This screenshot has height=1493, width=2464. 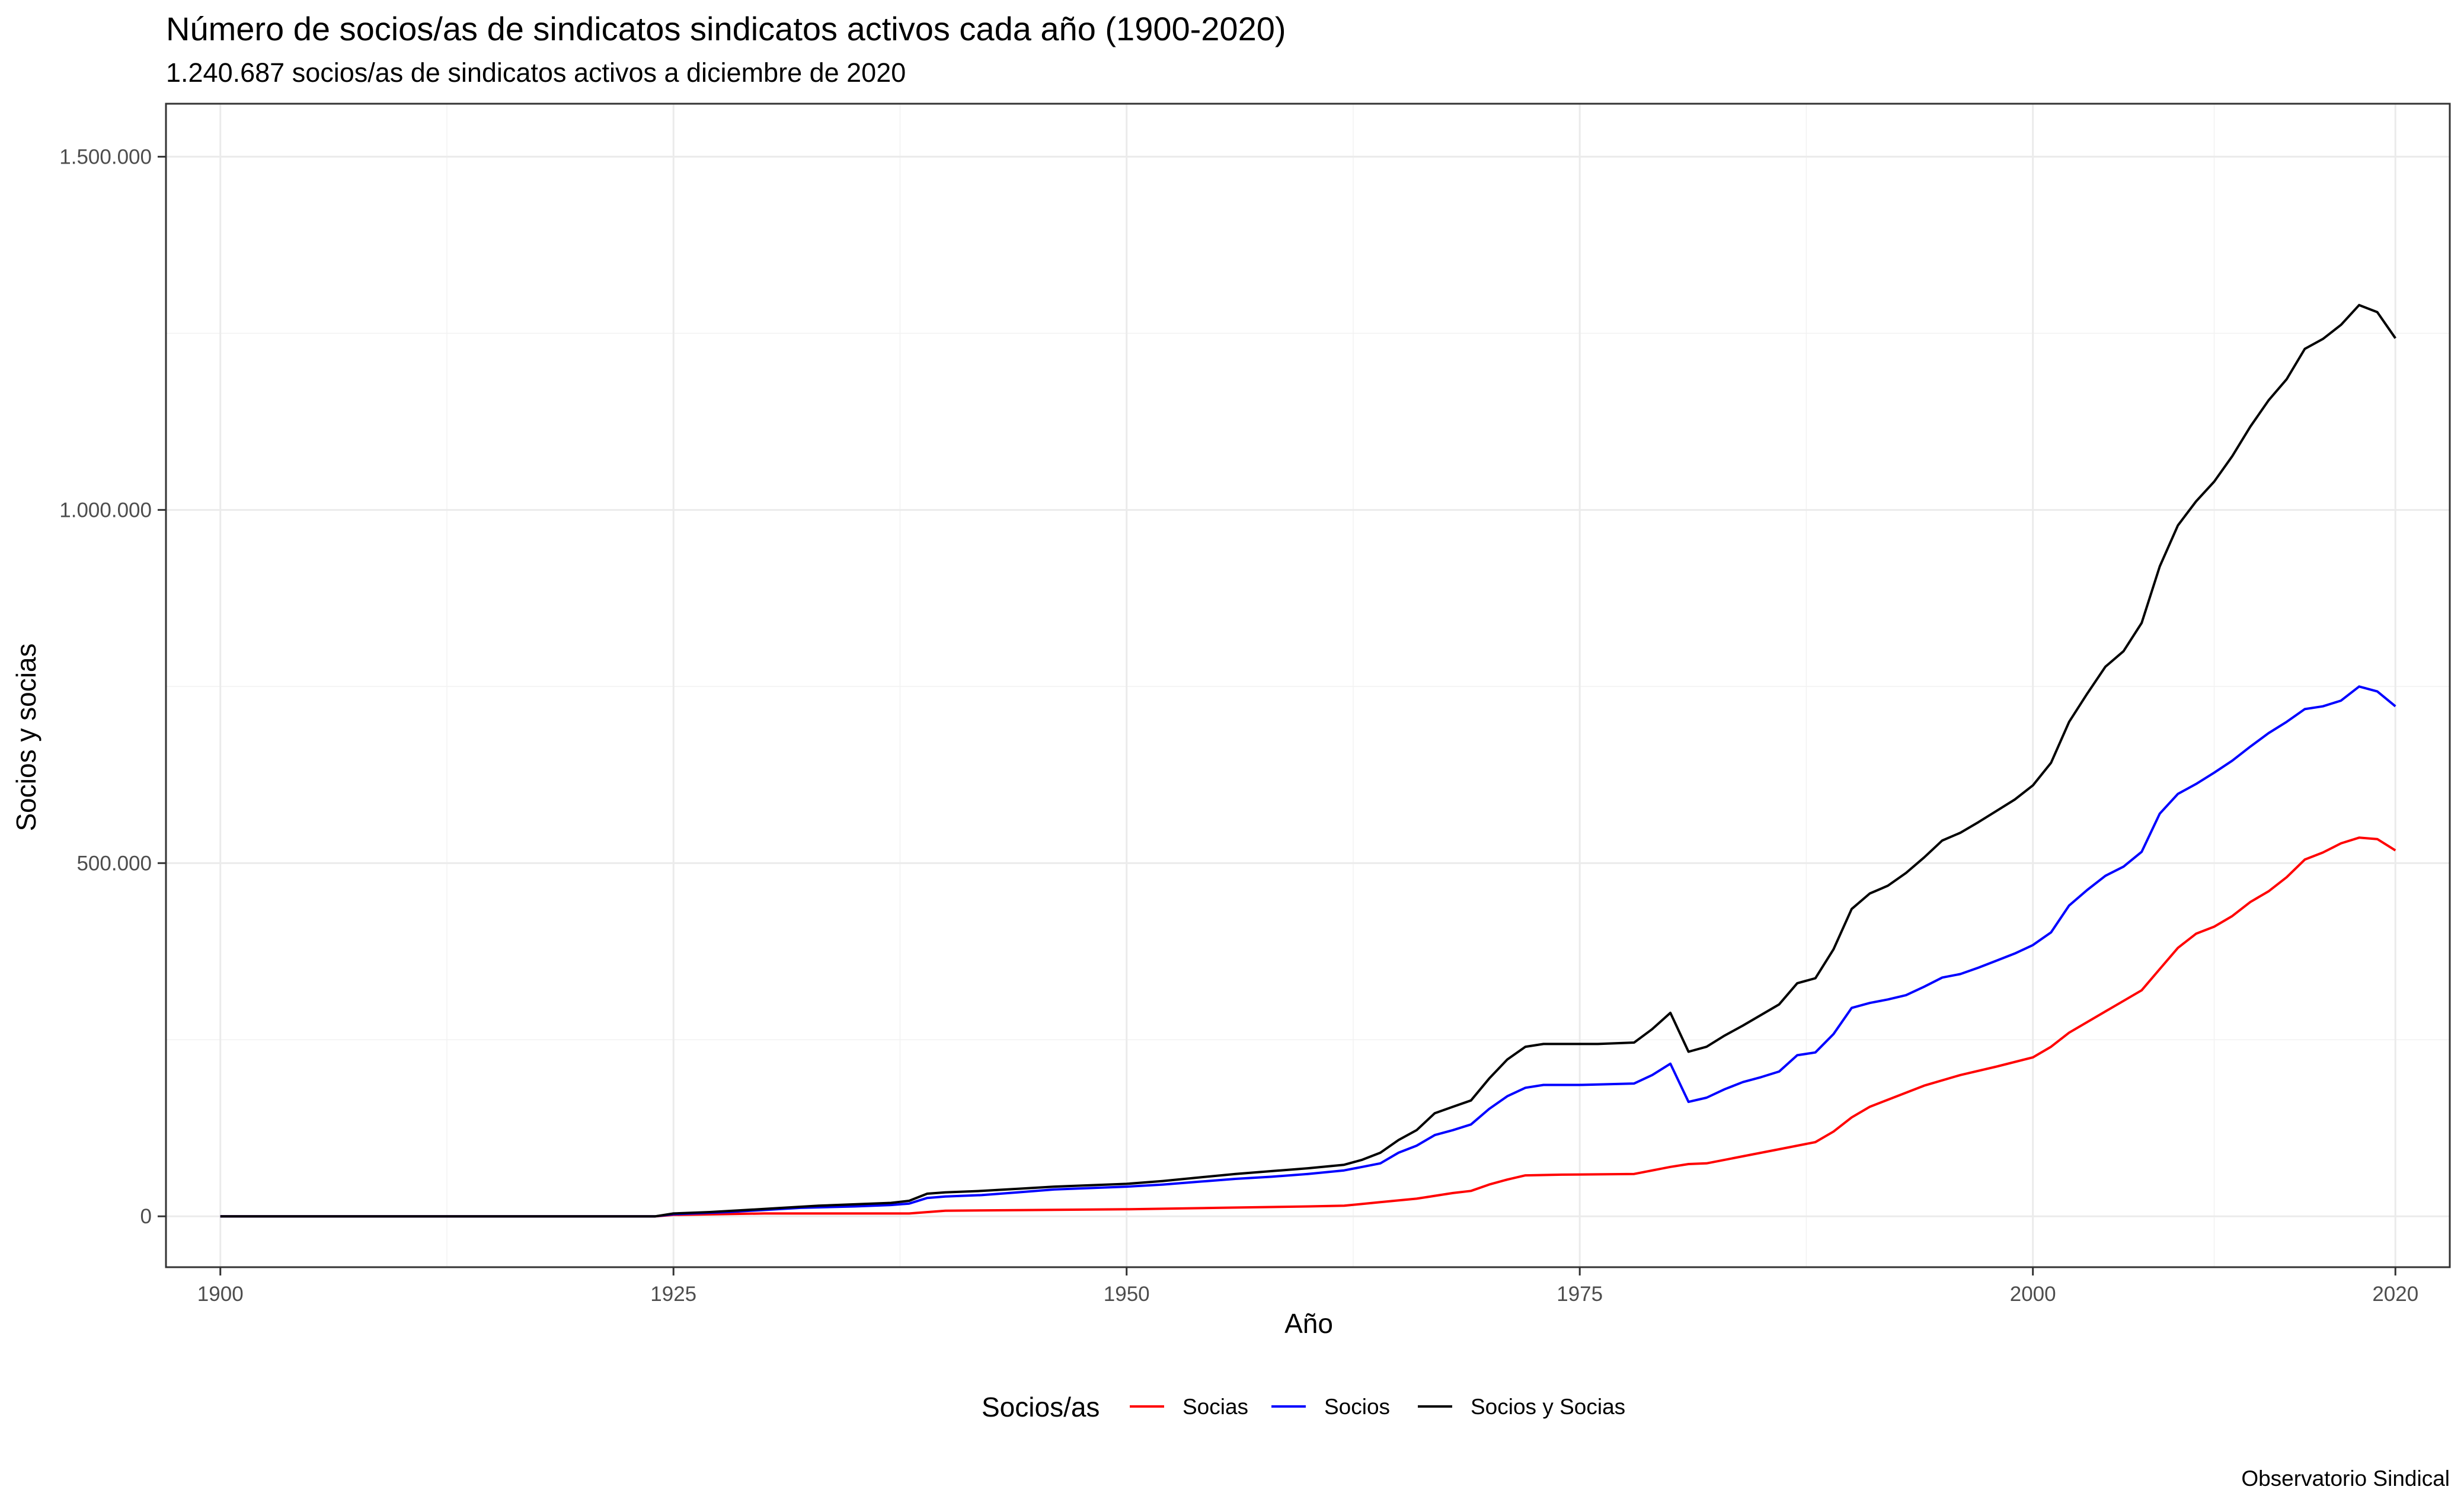 What do you see at coordinates (673, 1294) in the screenshot?
I see `x-tick-label: 1925` at bounding box center [673, 1294].